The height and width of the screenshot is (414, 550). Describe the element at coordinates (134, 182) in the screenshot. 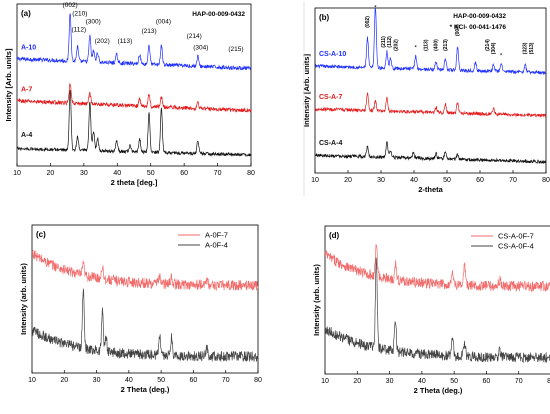

I see `x-axis-label: 2 theta [deg.]` at that location.